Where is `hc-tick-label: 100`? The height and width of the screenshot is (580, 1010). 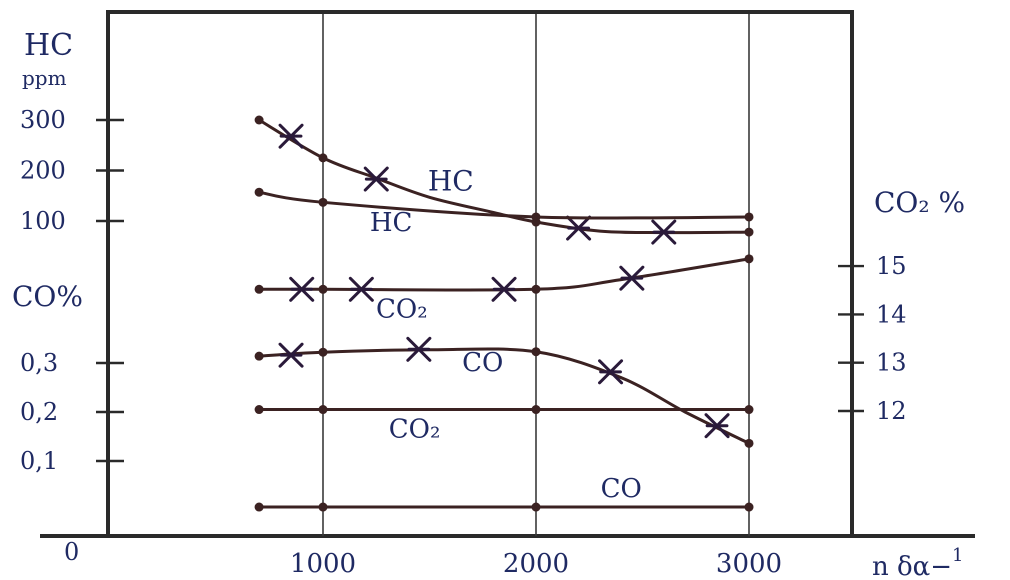
hc-tick-label: 100 is located at coordinates (43, 221).